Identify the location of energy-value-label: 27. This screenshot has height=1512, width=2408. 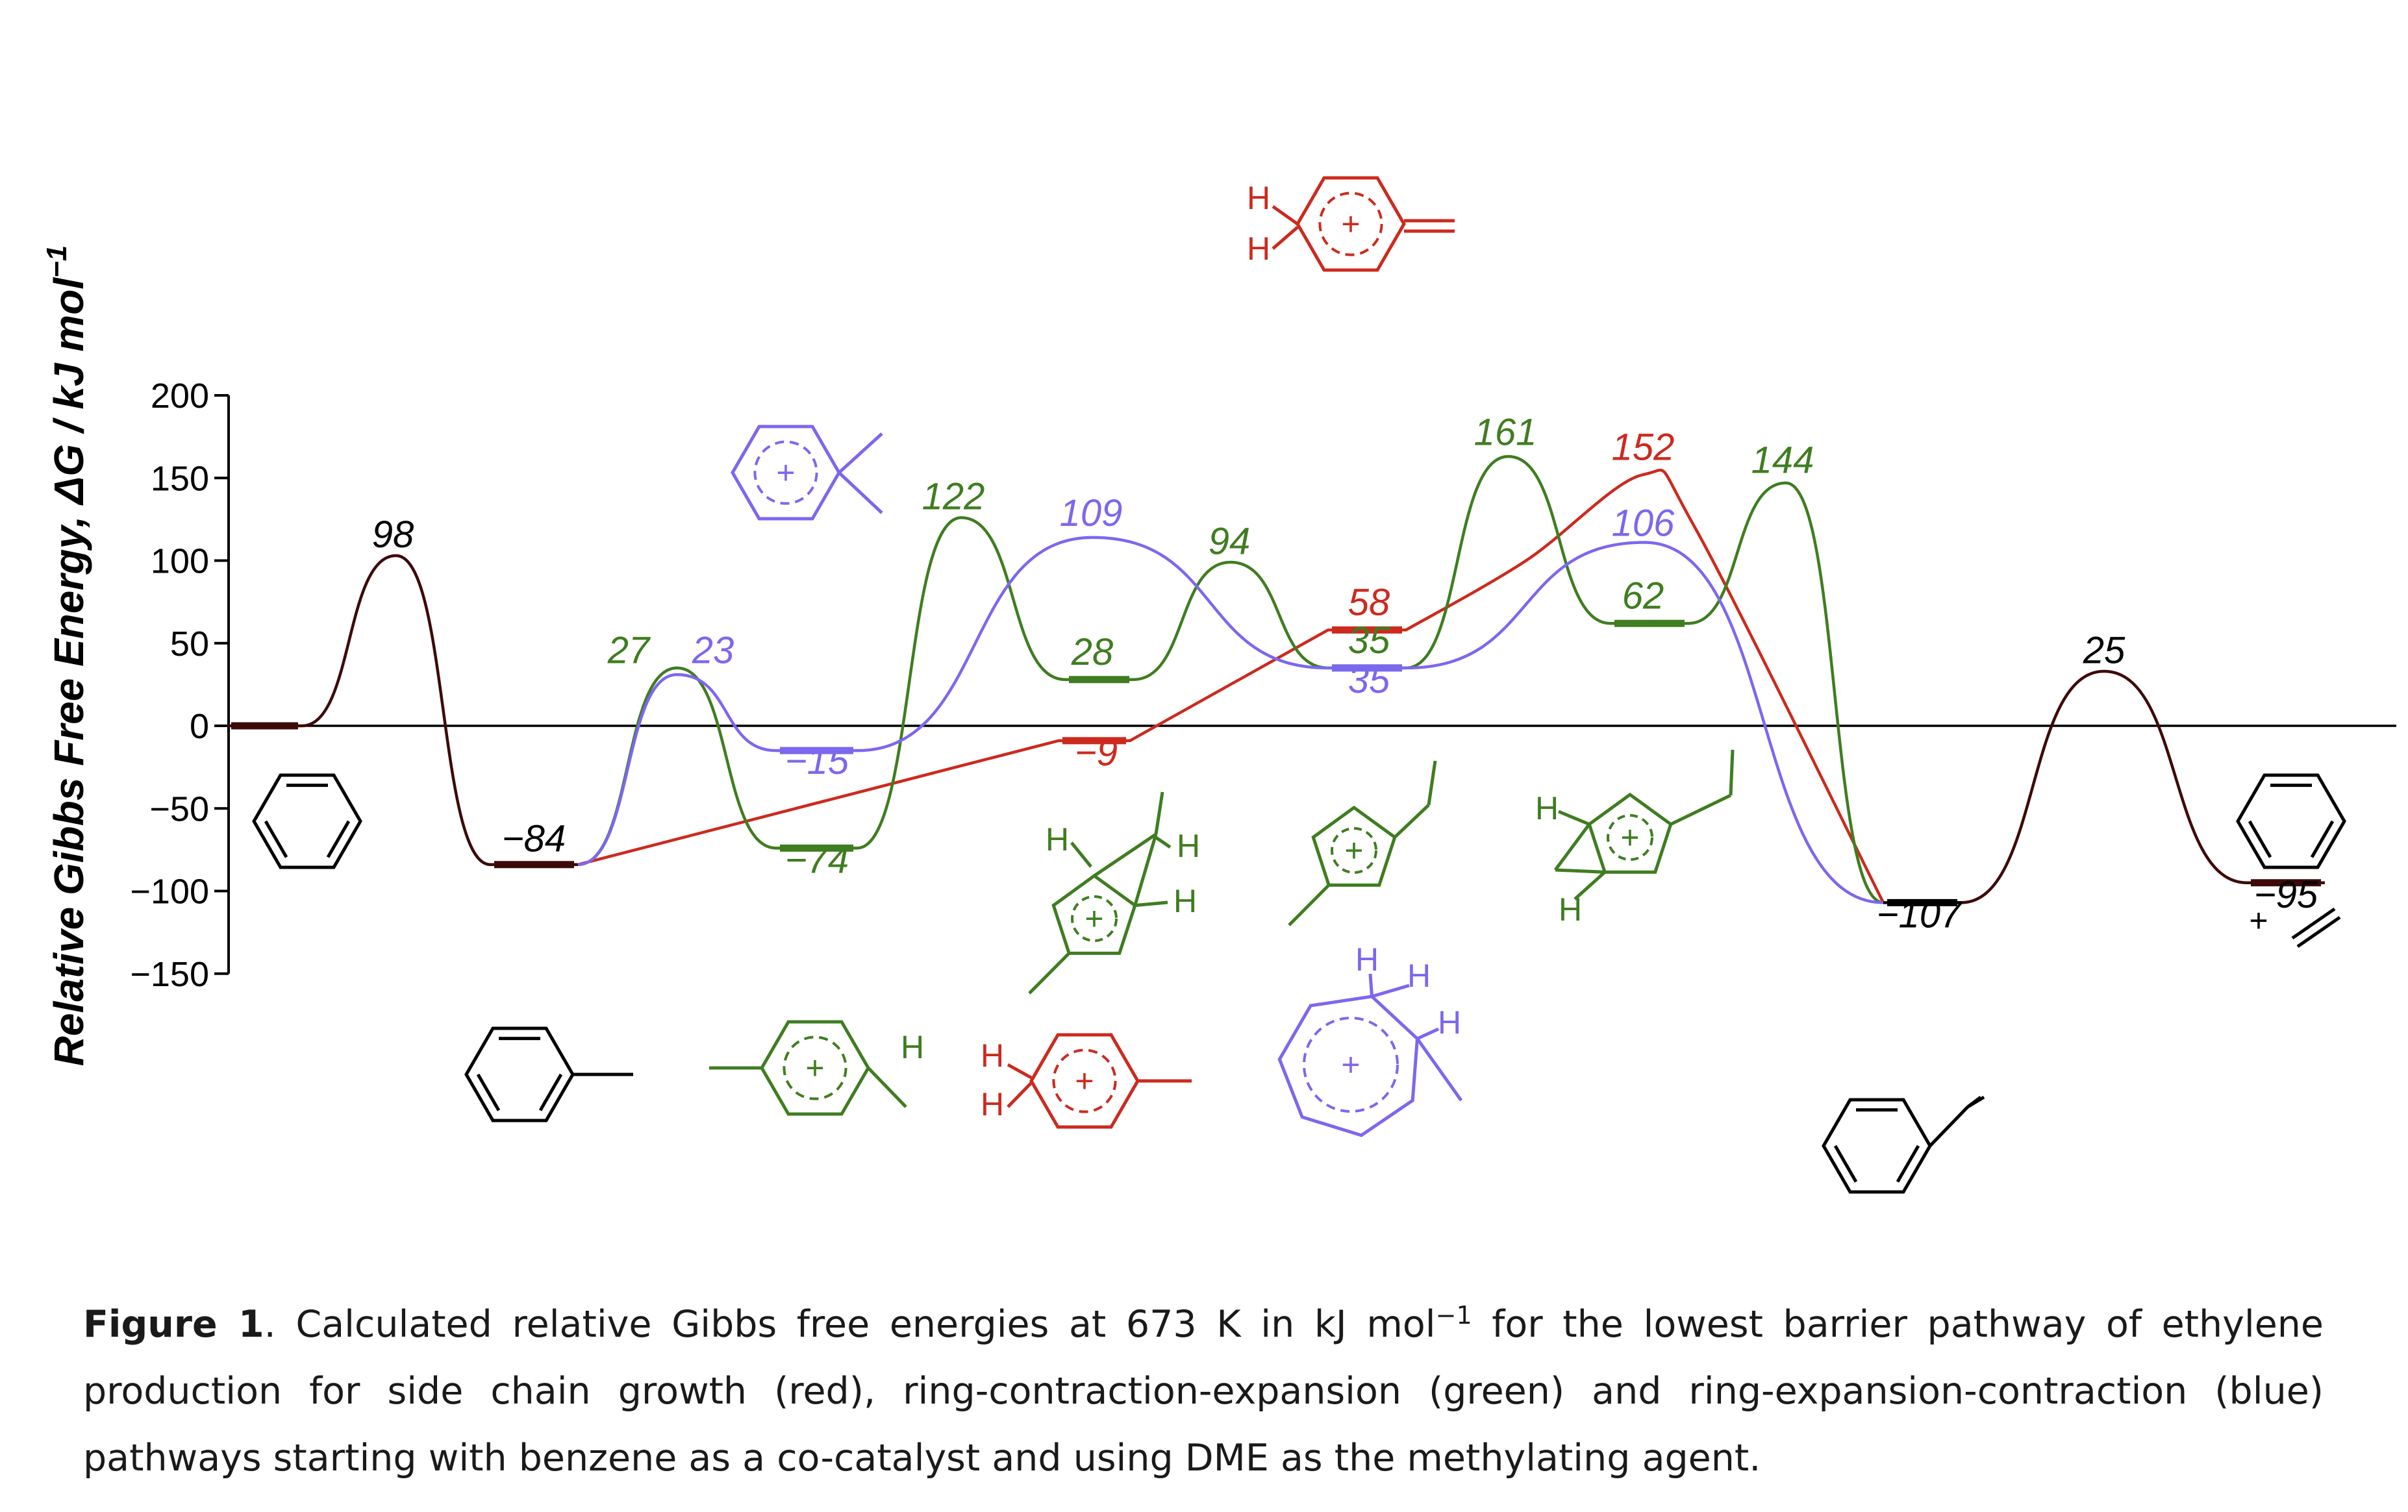
(629, 650).